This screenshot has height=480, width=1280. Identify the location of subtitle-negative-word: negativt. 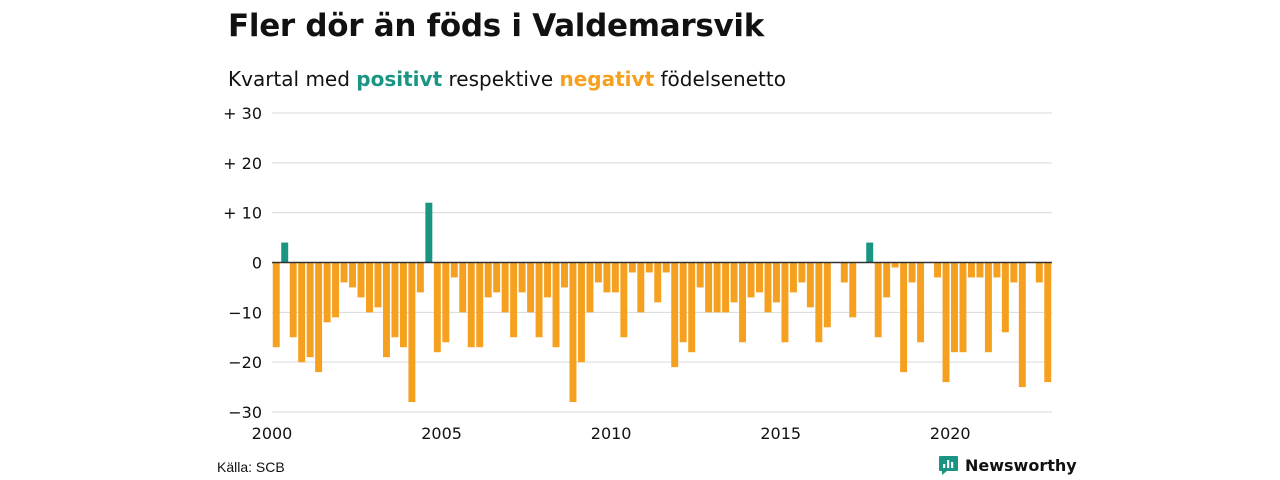
(607, 79).